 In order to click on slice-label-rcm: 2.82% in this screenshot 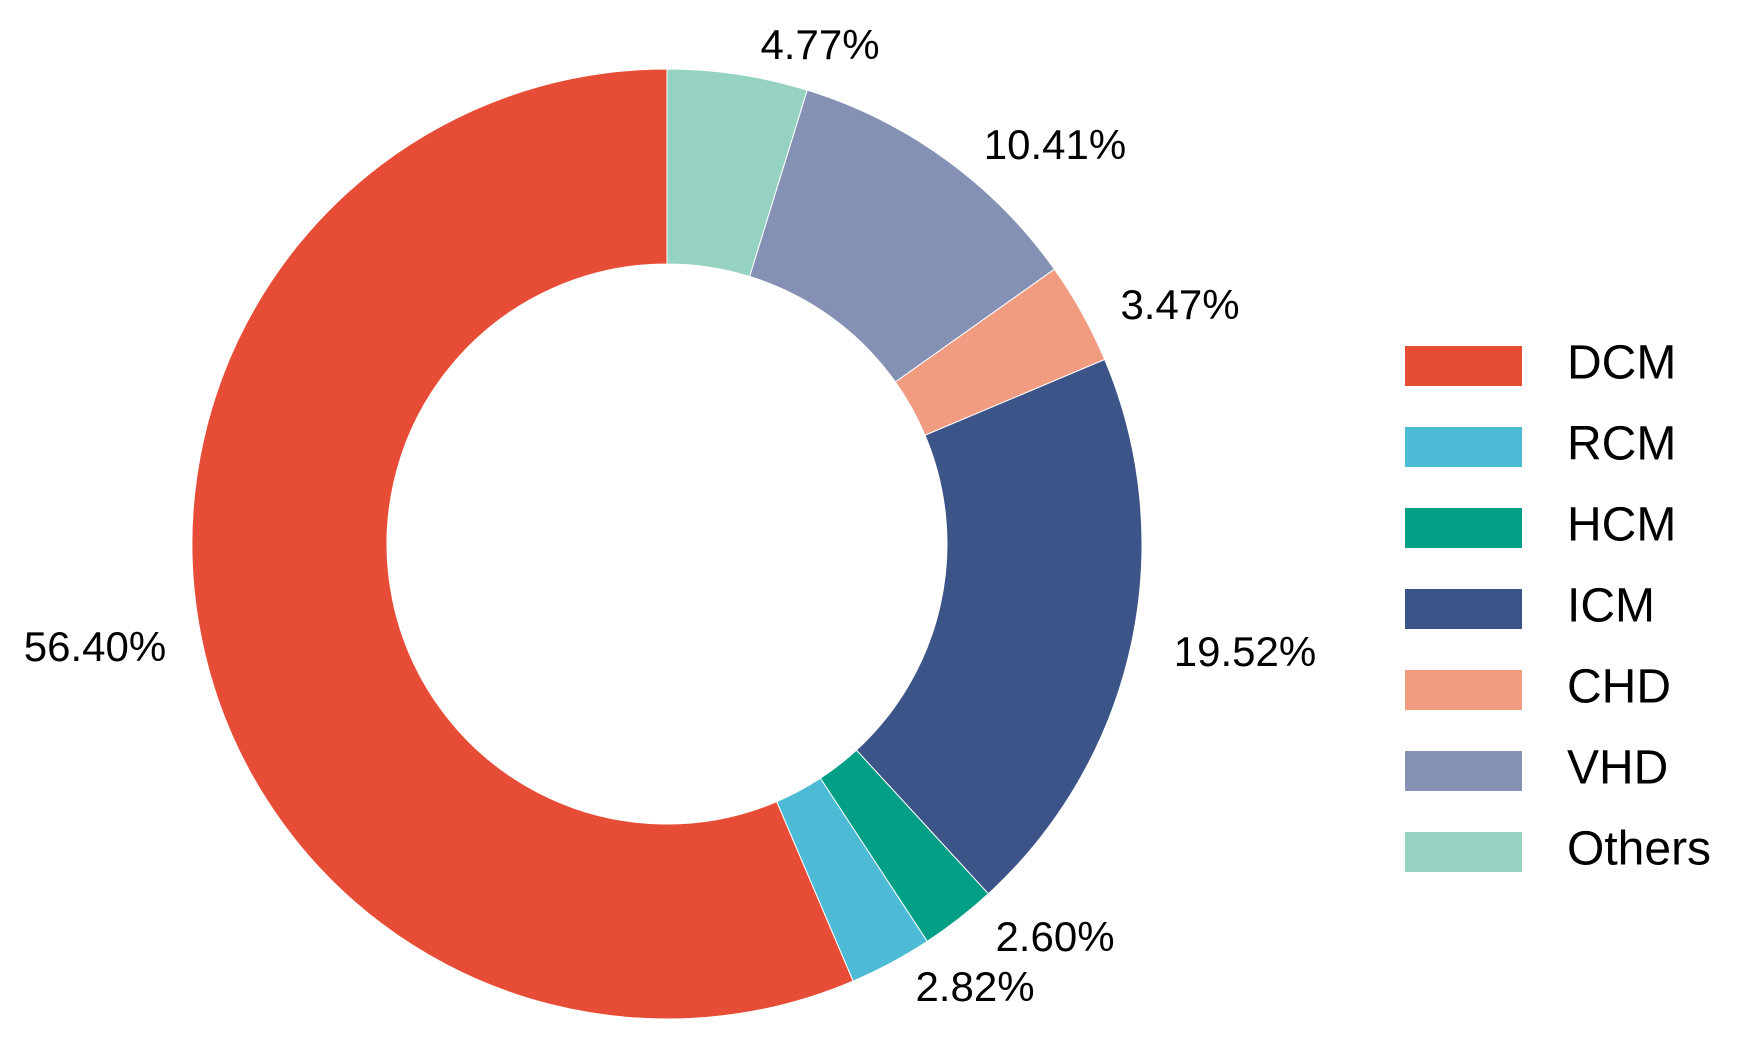, I will do `click(974, 986)`.